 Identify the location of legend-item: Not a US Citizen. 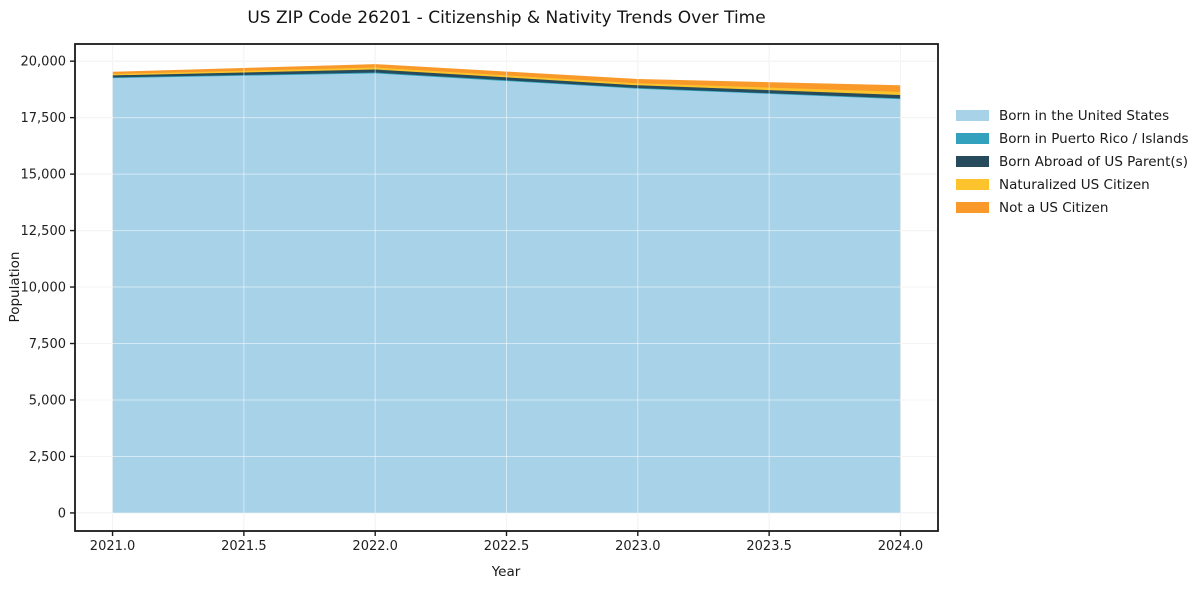
(1072, 207).